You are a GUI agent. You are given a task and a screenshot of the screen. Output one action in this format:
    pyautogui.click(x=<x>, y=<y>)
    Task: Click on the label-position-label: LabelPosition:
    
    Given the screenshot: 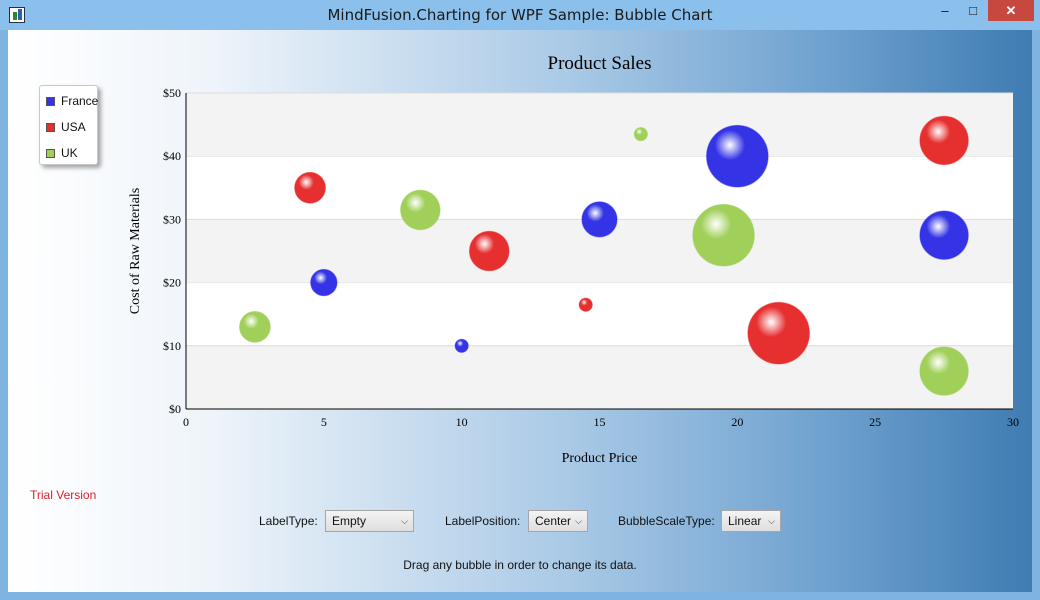 What is the action you would take?
    pyautogui.click(x=483, y=521)
    